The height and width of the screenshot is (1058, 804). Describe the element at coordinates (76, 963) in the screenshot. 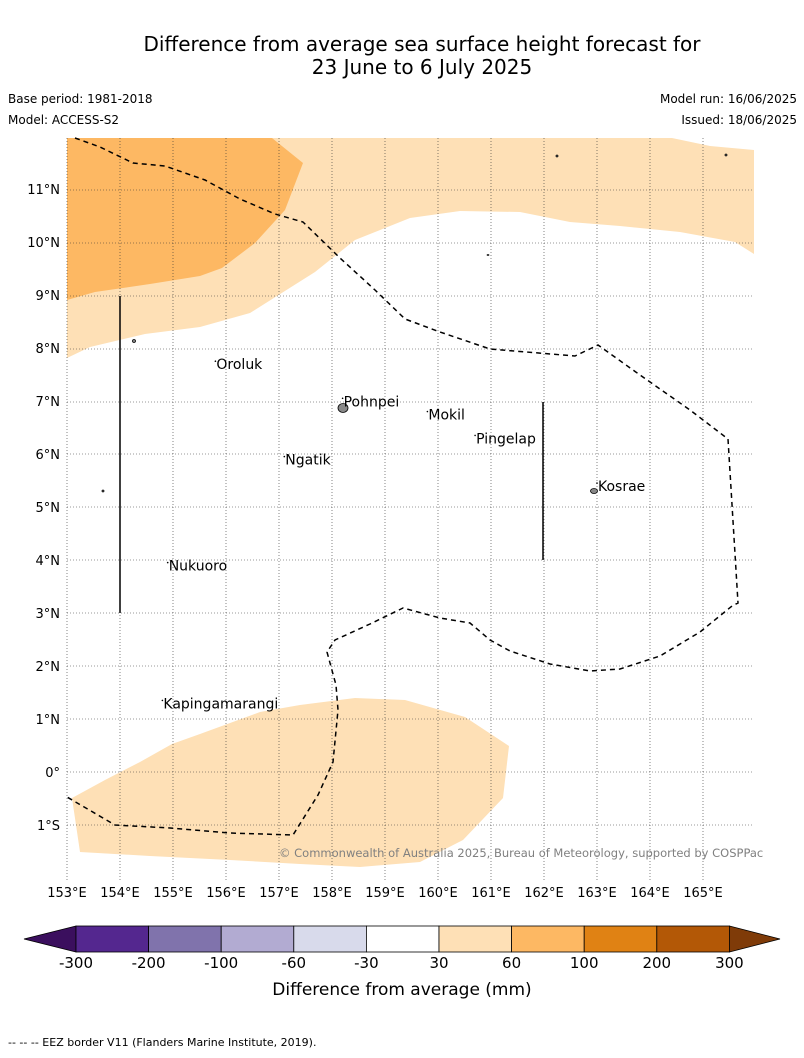

I see `colorbar-tick-label: -300` at that location.